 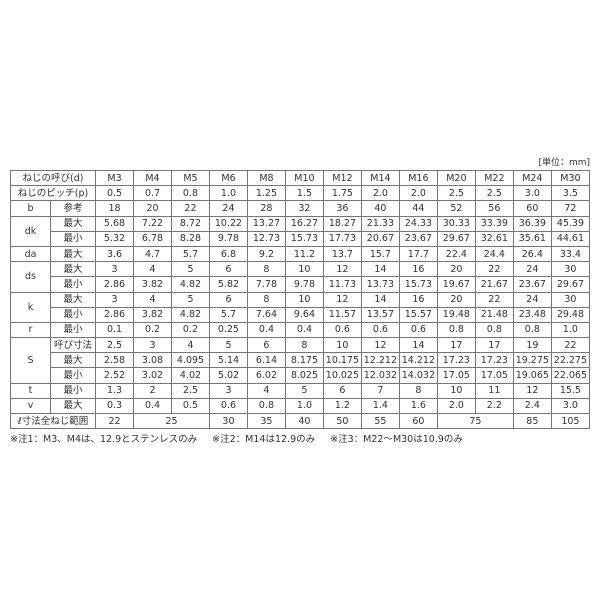 I want to click on size-header: M16, so click(x=418, y=178).